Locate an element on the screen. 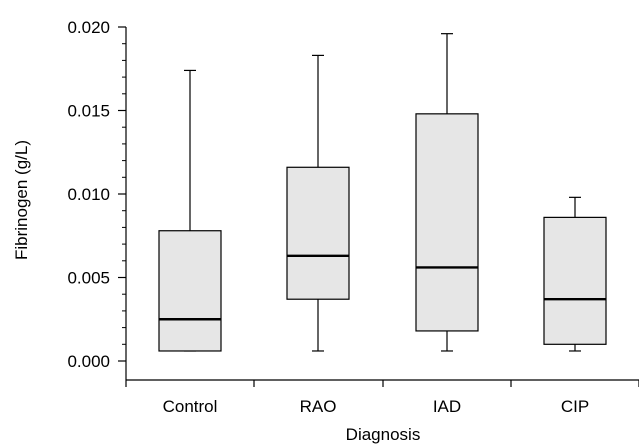 This screenshot has height=444, width=639. box-iad is located at coordinates (447, 192).